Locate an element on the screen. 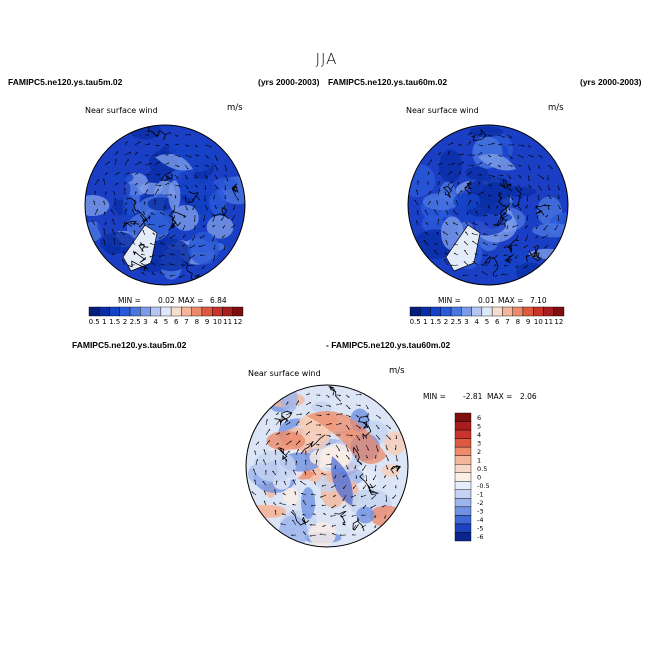 This screenshot has height=653, width=653. colorbar-tick-label: 2 is located at coordinates (446, 322).